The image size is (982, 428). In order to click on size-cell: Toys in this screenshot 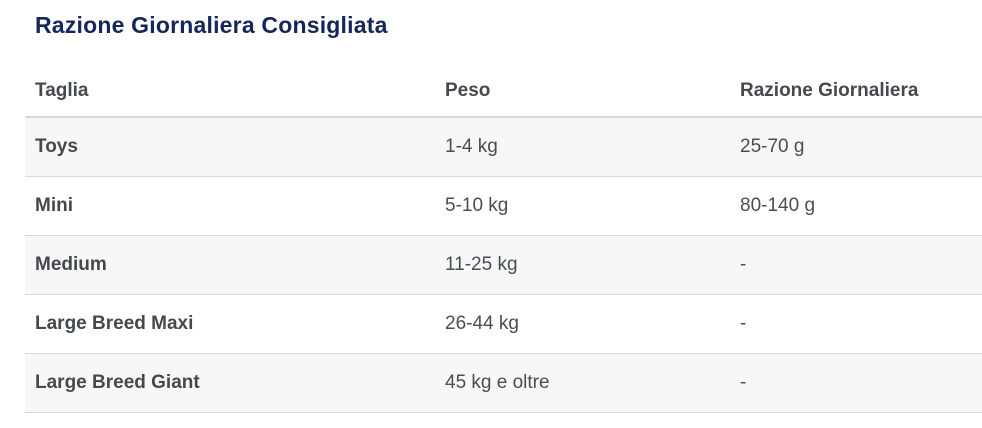, I will do `click(56, 146)`.